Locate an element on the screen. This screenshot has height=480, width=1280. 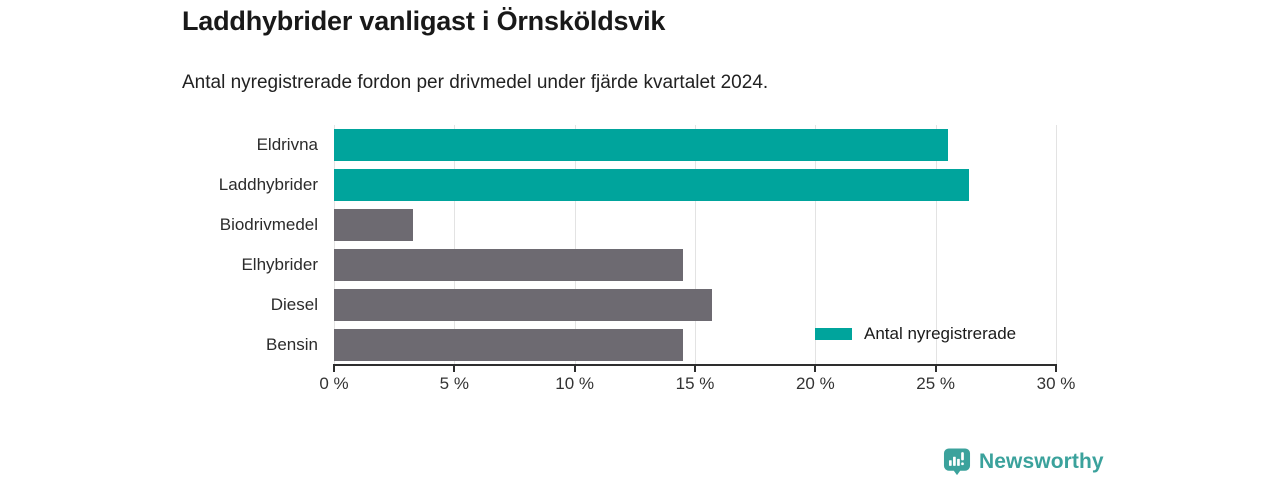
bar-bensin is located at coordinates (508, 345).